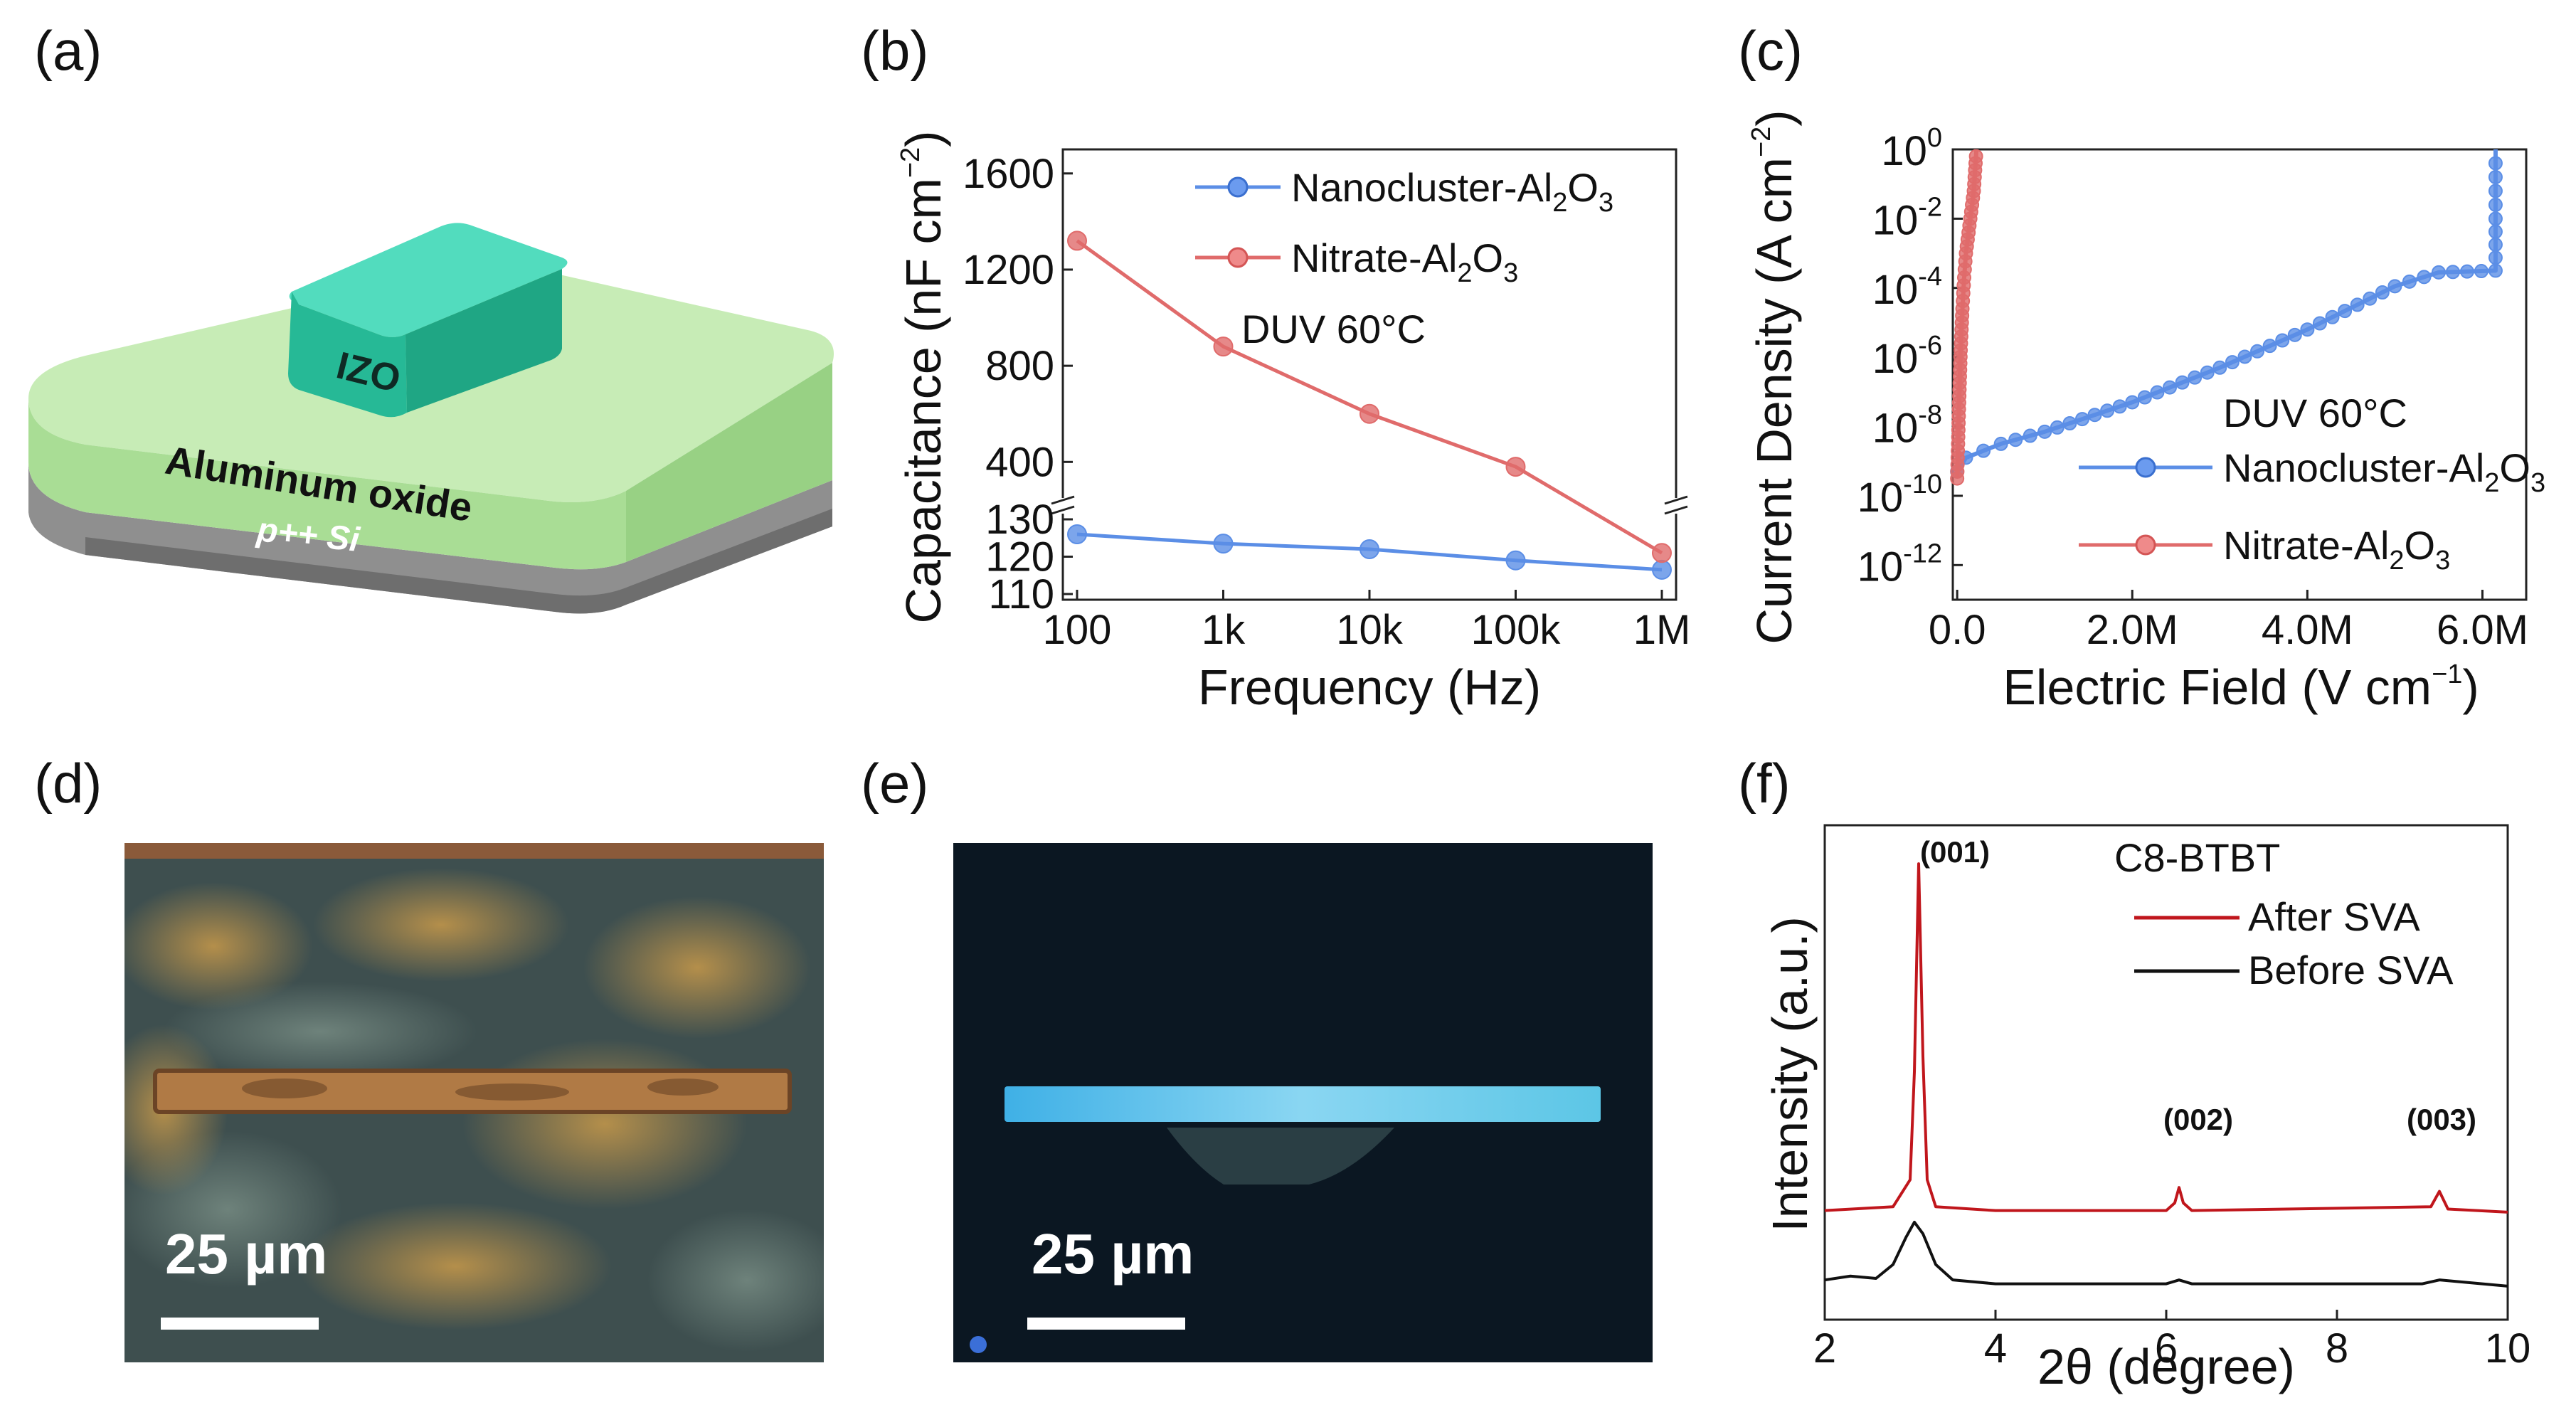  Describe the element at coordinates (1775, 377) in the screenshot. I see `c-ylabel: Current Density (A cm−2)` at that location.